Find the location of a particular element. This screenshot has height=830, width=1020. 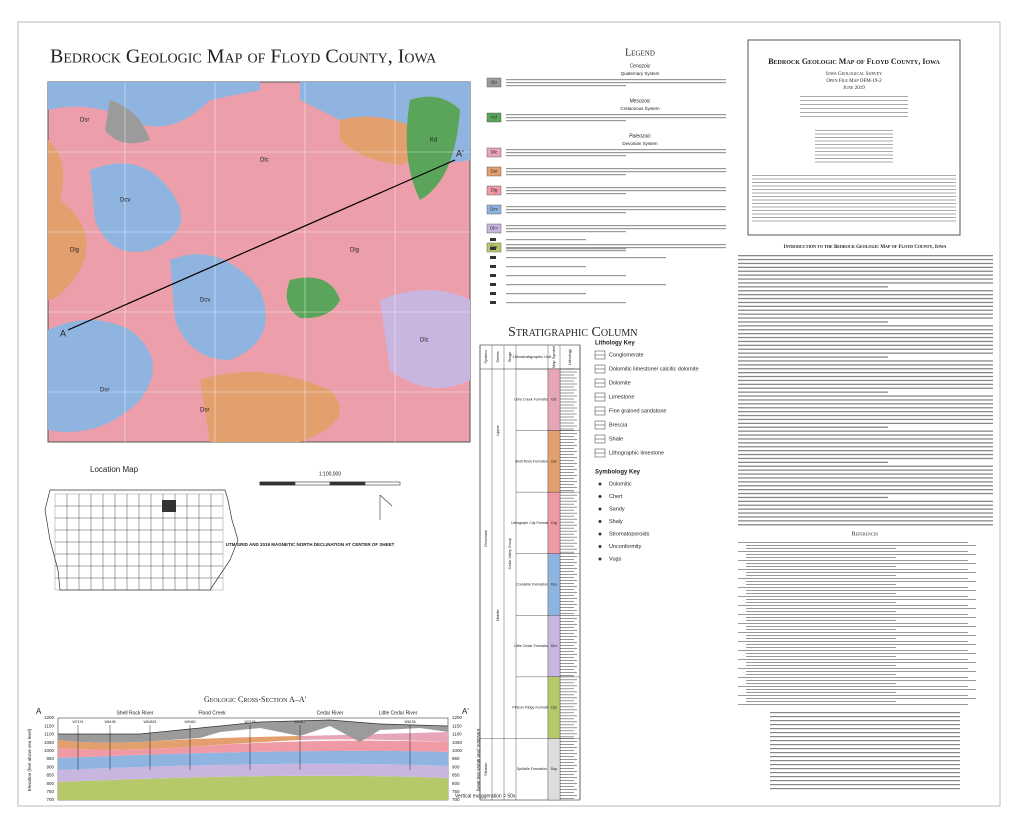

legend-system: Quaternary System is located at coordinates (640, 73).